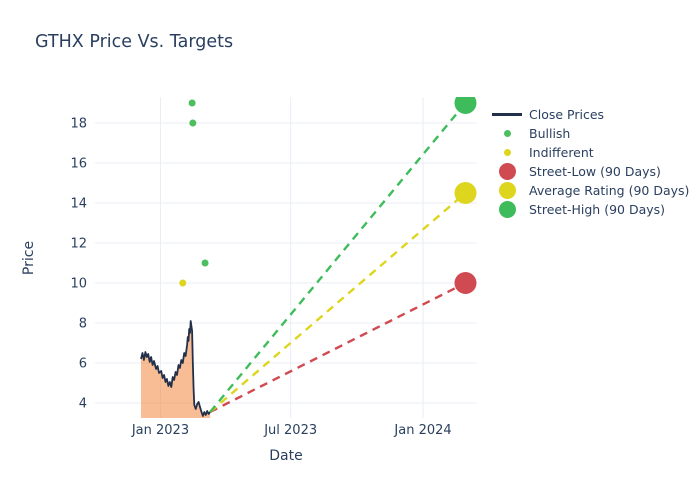  Describe the element at coordinates (507, 114) in the screenshot. I see `close-prices-legend-icon` at that location.